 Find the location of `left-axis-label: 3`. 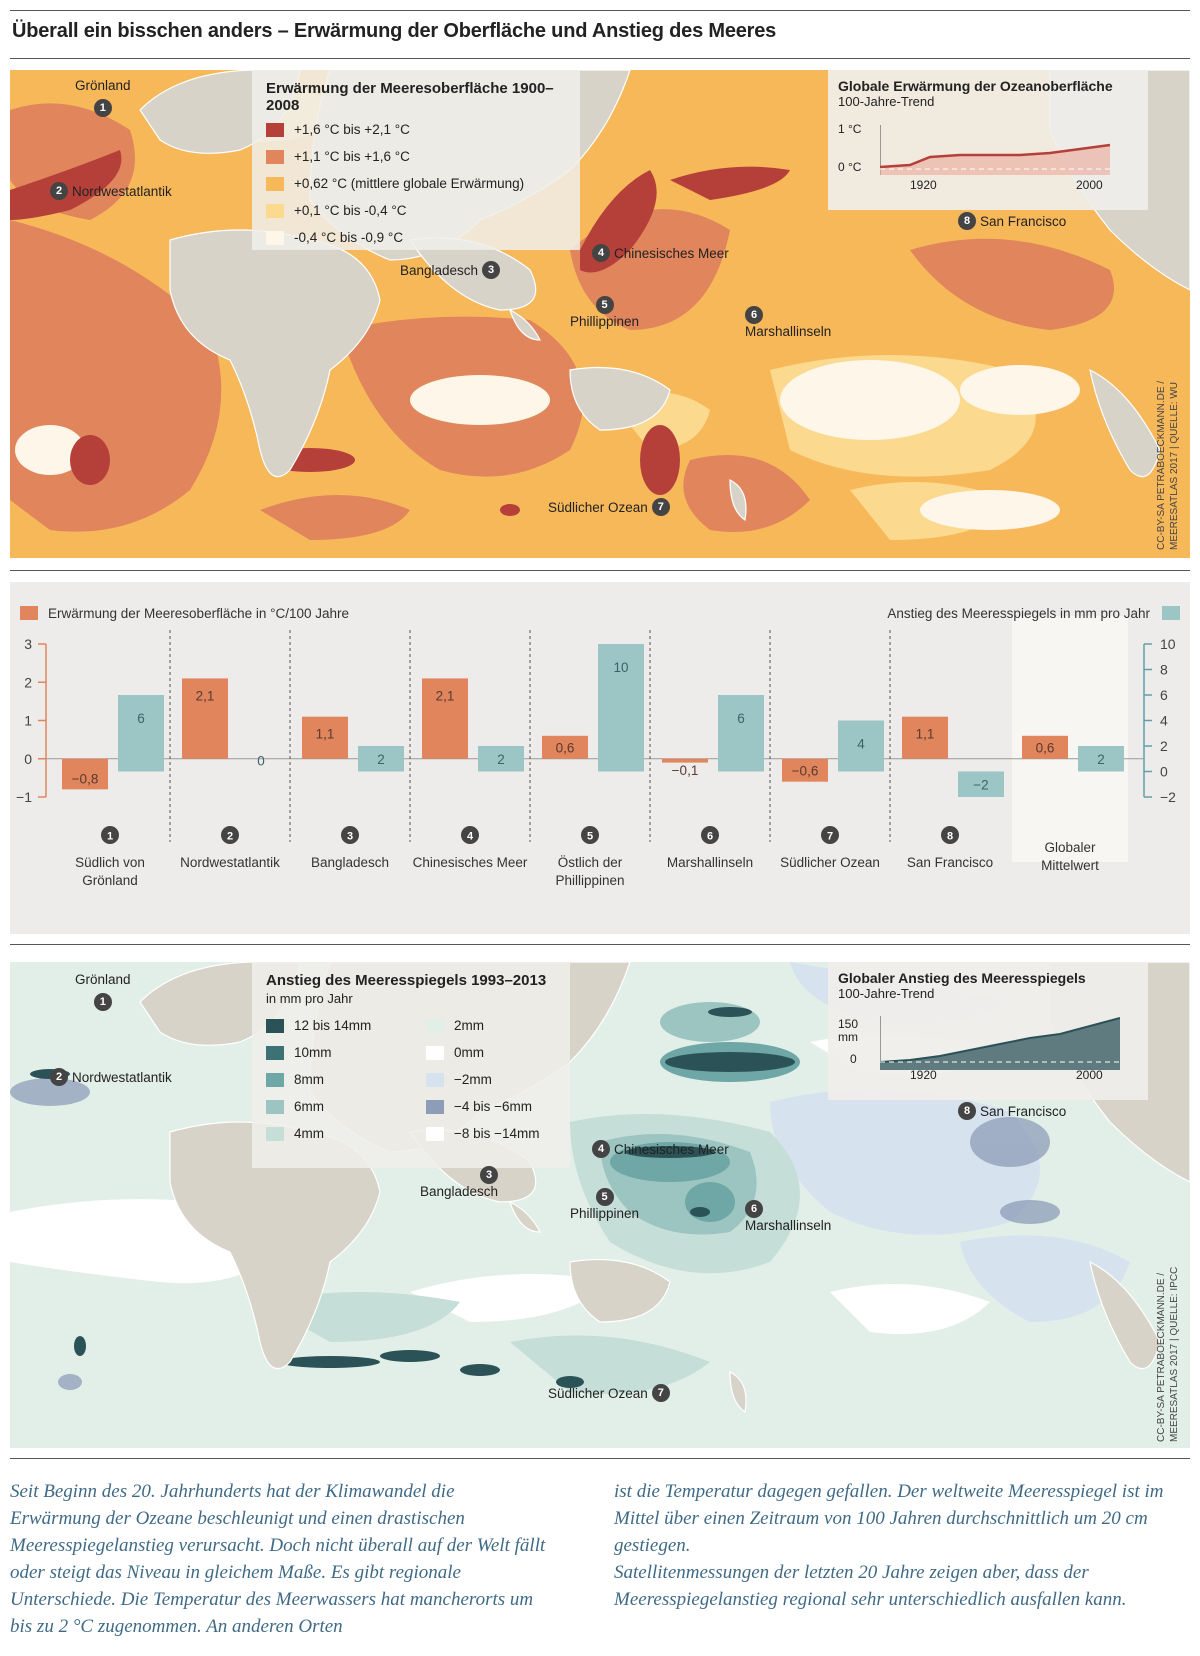

left-axis-label: 3 is located at coordinates (28, 644).